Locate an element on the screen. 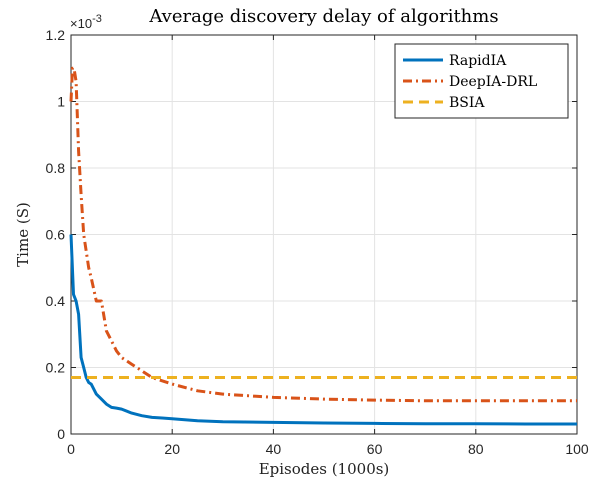 This screenshot has width=598, height=485. y-tick-label: 0.6 is located at coordinates (56, 235).